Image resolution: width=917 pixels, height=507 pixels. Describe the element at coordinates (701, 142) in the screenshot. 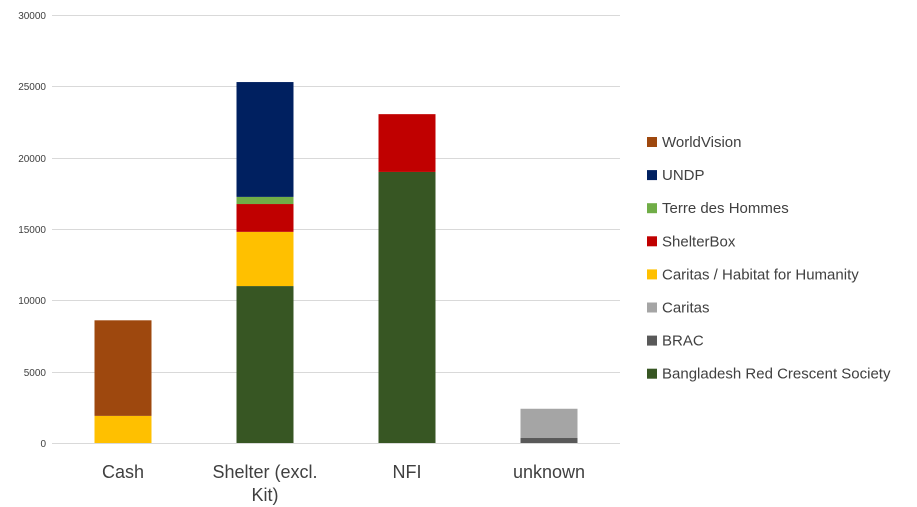

I see `legend-label: WorldVision` at that location.